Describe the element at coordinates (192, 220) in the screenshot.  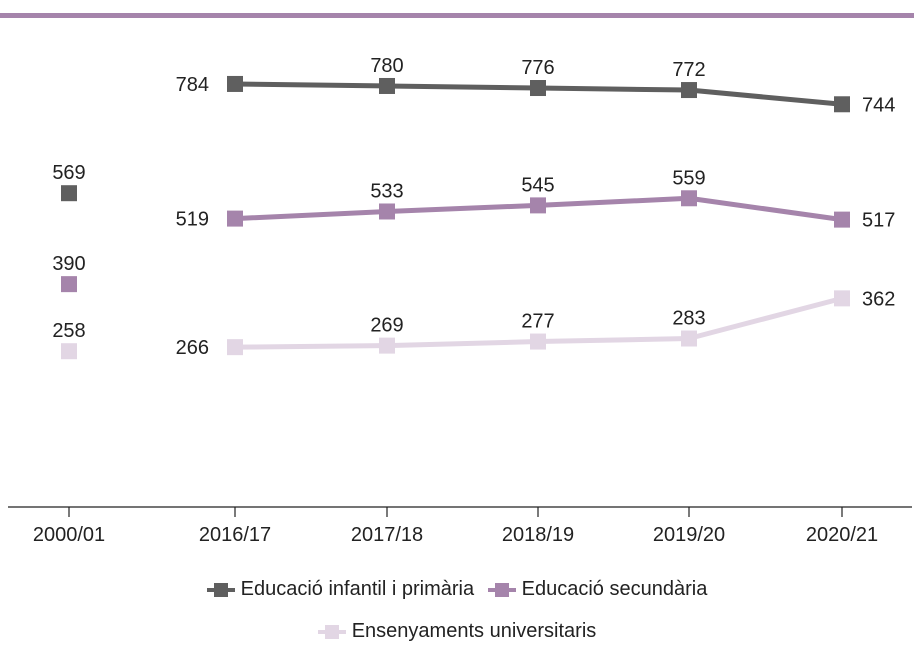
I see `data-label: 519` at that location.